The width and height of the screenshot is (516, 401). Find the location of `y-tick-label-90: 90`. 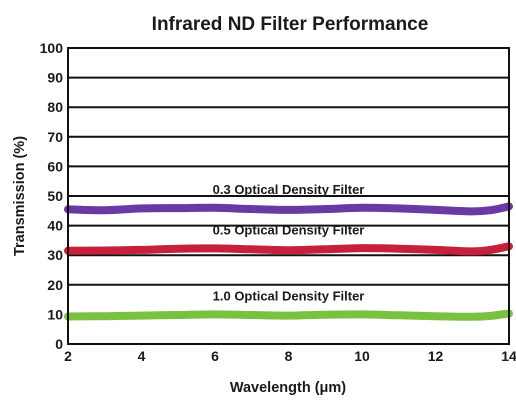

y-tick-label-90: 90 is located at coordinates (55, 78).